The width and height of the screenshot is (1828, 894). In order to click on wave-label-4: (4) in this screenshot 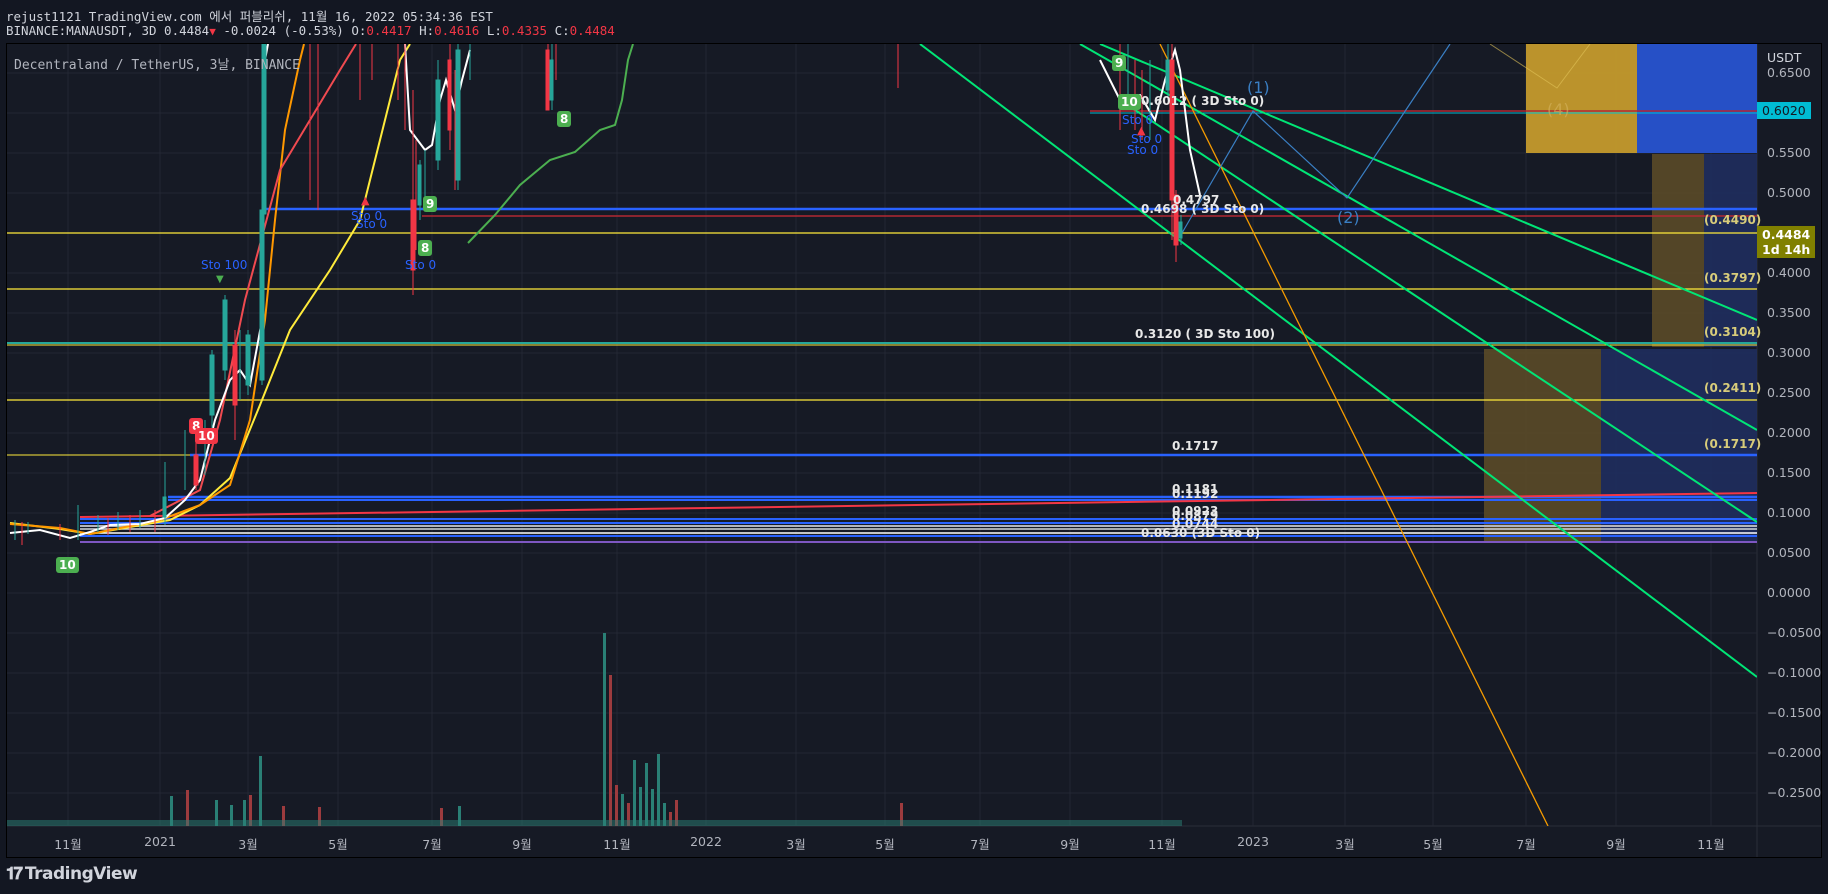, I will do `click(1558, 109)`.